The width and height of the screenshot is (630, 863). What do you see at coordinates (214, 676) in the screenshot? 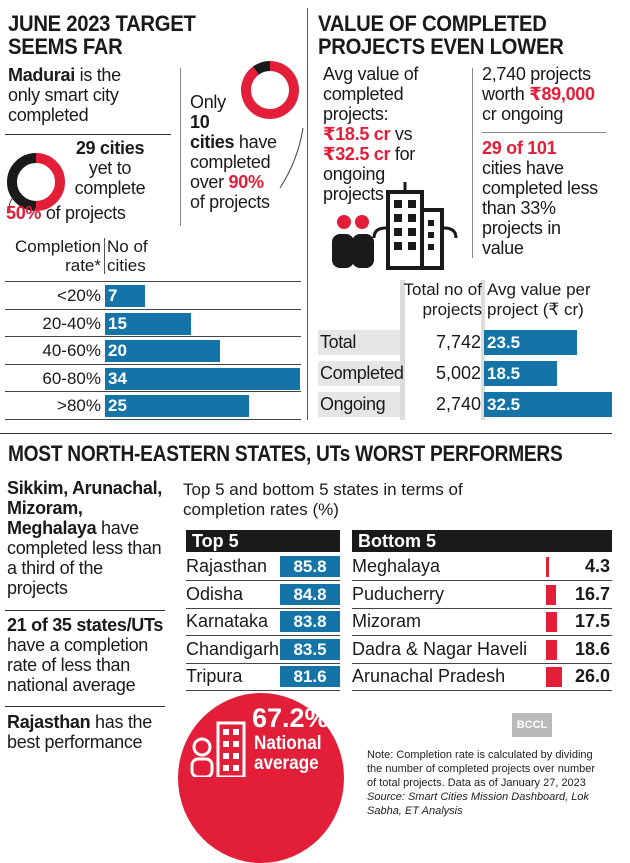
I see `state-name: Tripura` at bounding box center [214, 676].